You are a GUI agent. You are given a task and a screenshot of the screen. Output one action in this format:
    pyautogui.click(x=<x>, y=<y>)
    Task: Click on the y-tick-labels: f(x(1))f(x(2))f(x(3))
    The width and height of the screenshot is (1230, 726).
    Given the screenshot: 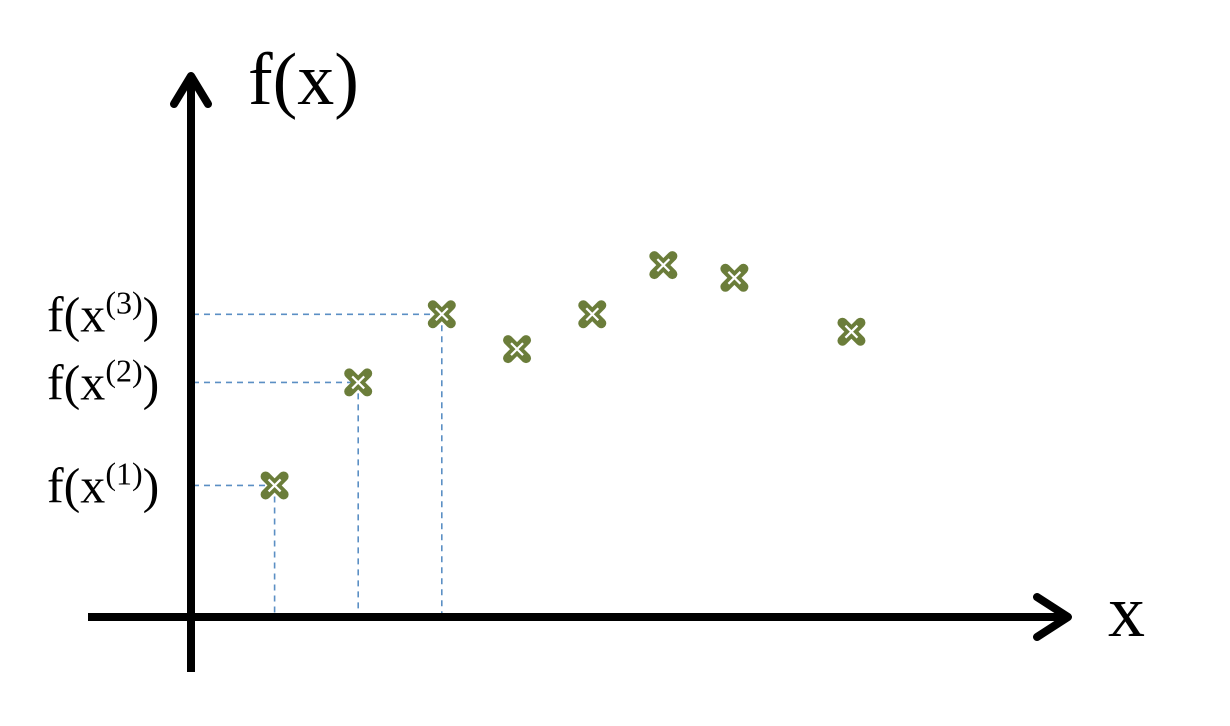 What is the action you would take?
    pyautogui.click(x=103, y=398)
    